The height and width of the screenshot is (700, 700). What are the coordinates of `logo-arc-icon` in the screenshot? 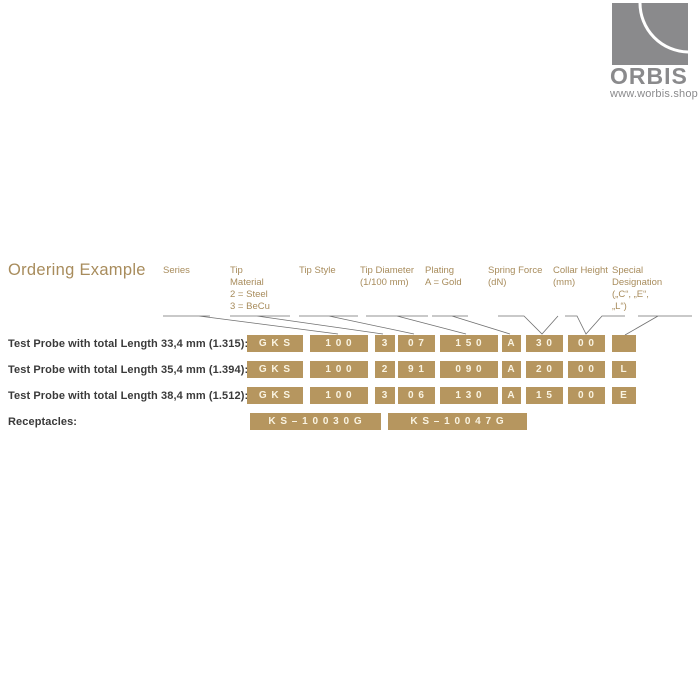 It's located at (663, 28).